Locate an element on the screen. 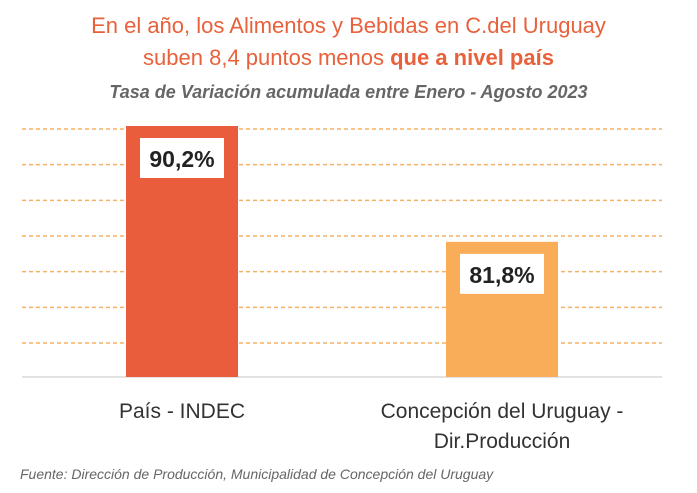 The image size is (697, 493). data-label: 81,8% is located at coordinates (501, 275).